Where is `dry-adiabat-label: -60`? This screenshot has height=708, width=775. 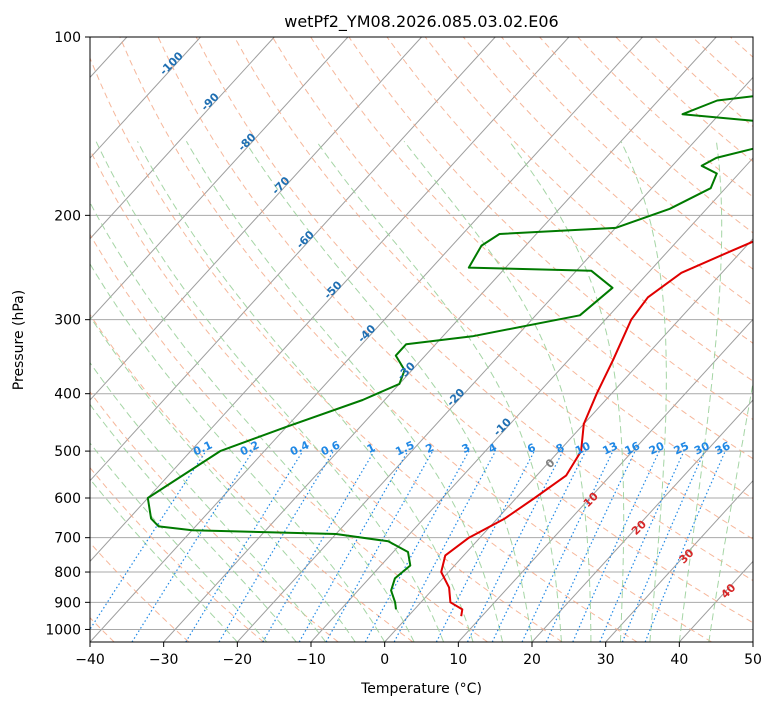 dry-adiabat-label: -60 is located at coordinates (305, 239).